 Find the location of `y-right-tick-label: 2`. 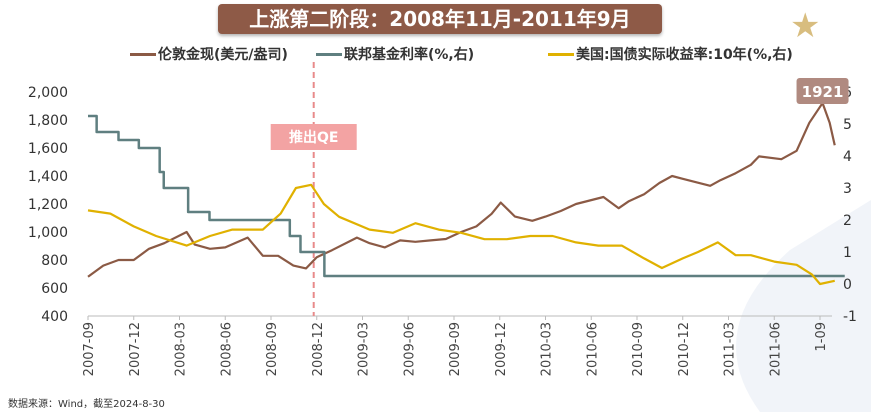

y-right-tick-label: 2 is located at coordinates (847, 221).